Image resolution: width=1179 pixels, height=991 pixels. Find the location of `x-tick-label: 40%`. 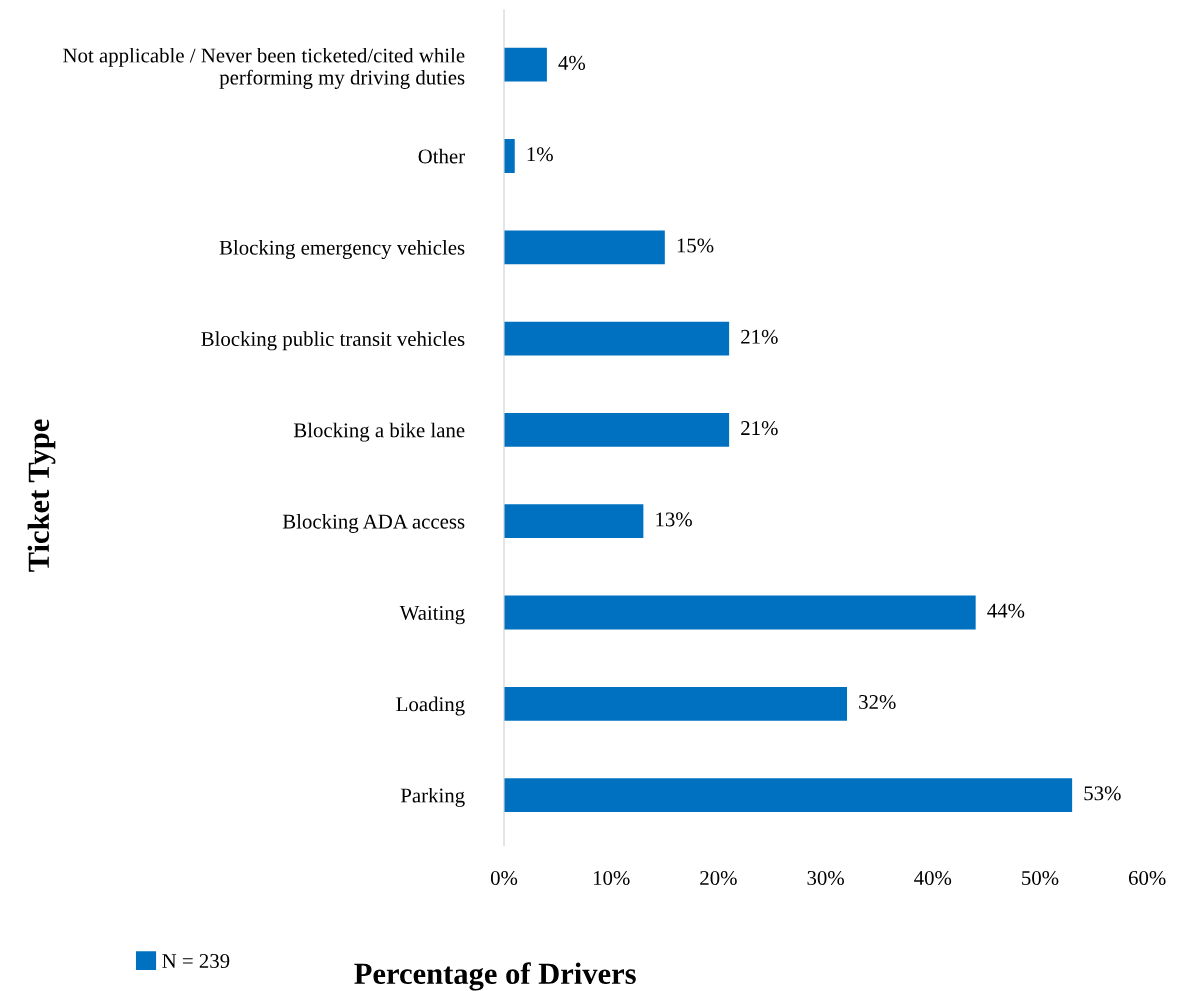

x-tick-label: 40% is located at coordinates (933, 878).